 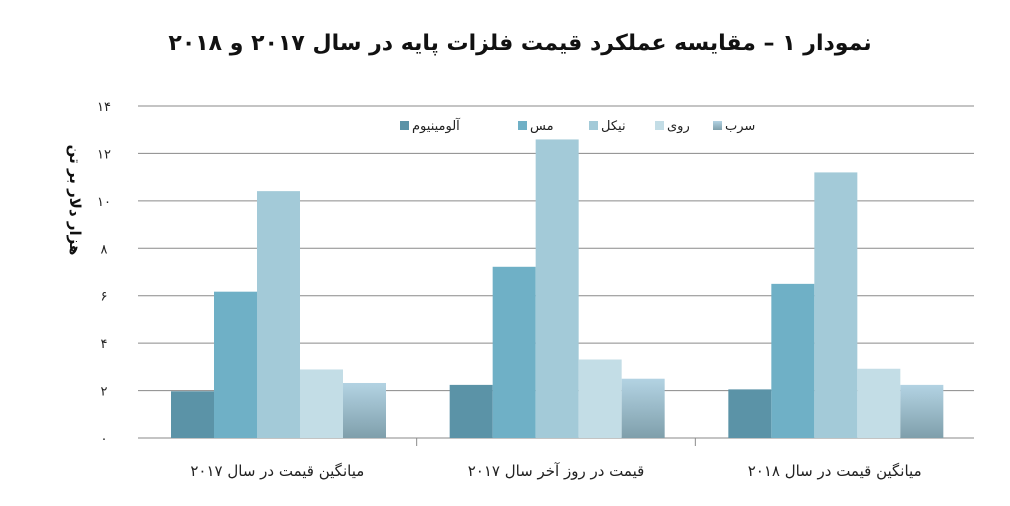 I want to click on y-tick-label: ۴, so click(x=104, y=344).